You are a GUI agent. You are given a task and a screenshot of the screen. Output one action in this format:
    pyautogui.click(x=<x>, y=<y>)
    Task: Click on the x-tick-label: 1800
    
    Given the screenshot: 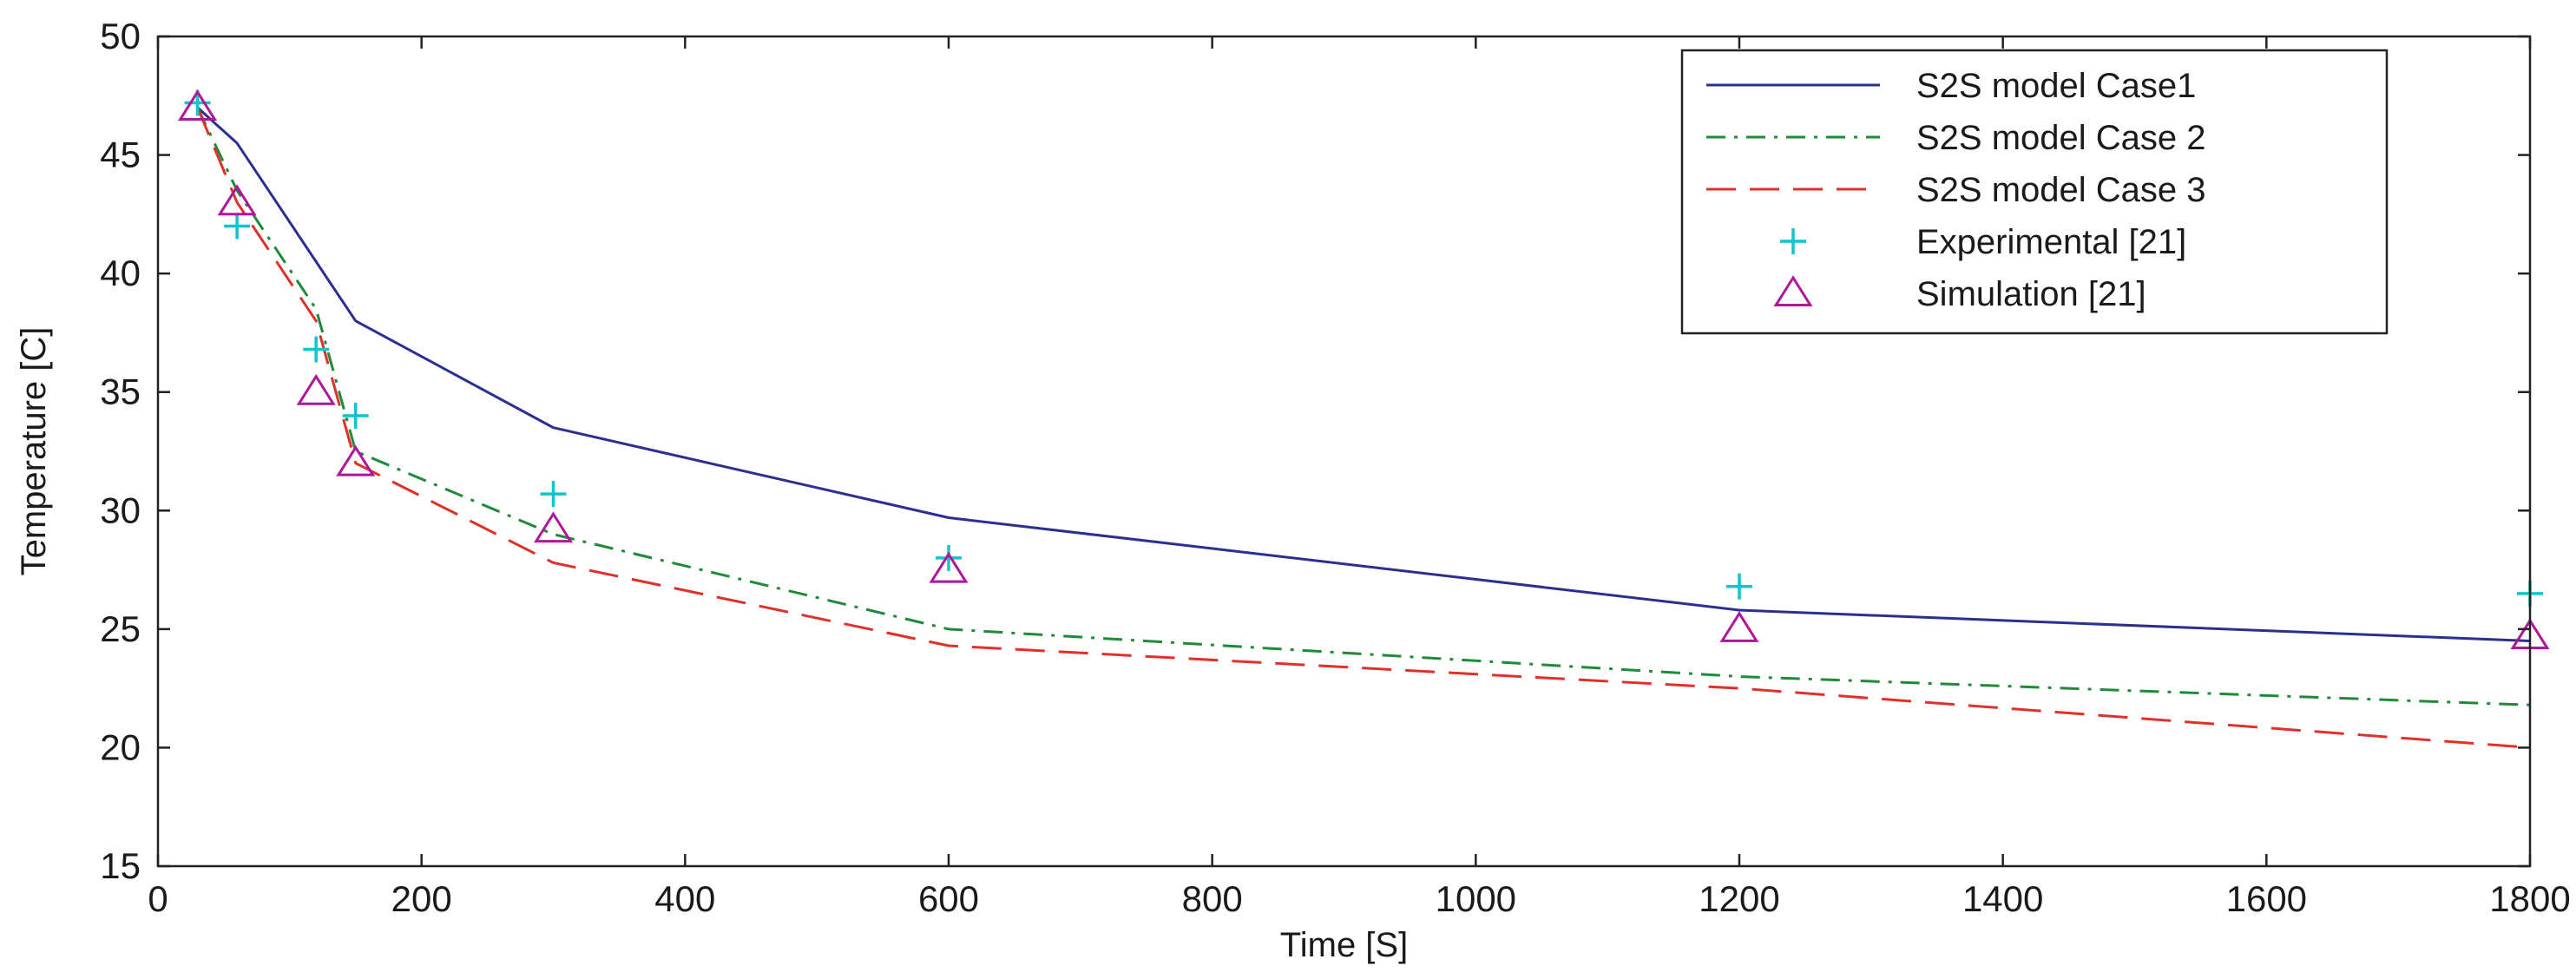 What is the action you would take?
    pyautogui.click(x=2530, y=898)
    